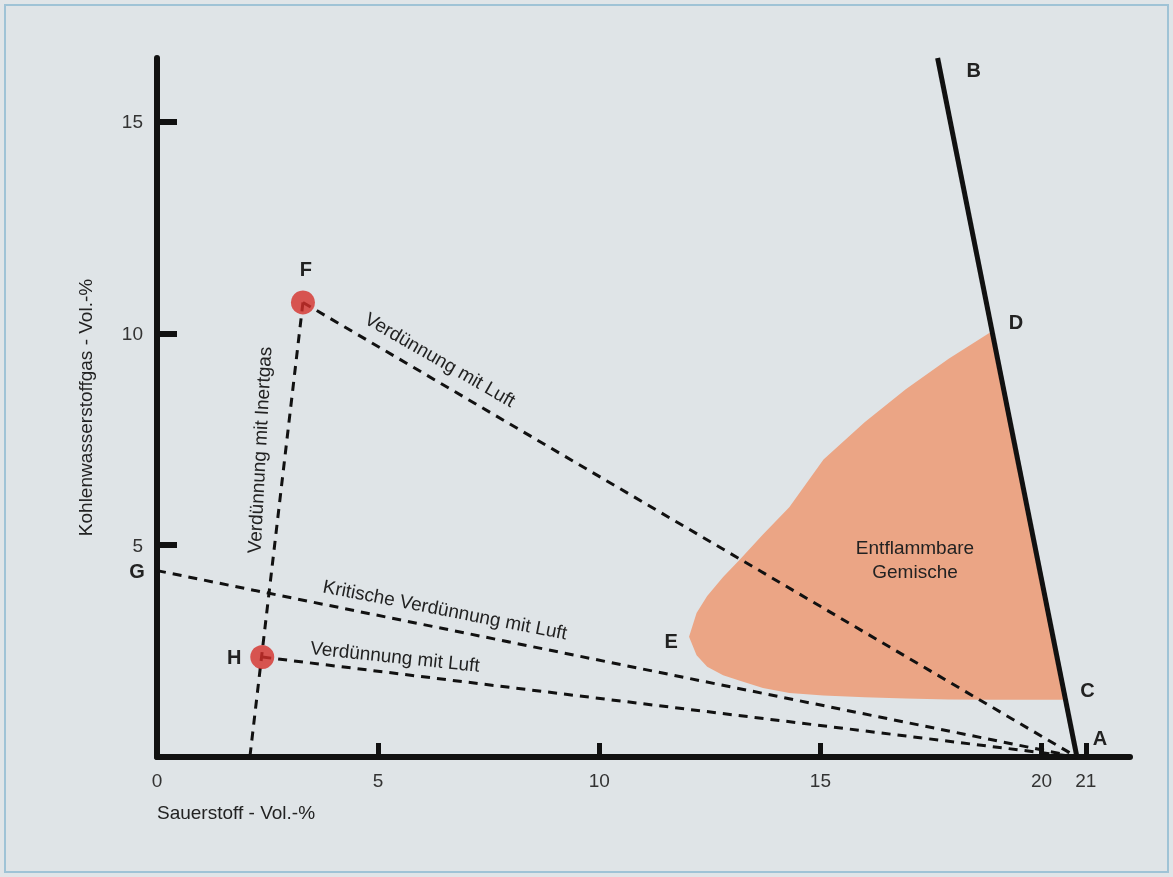  Describe the element at coordinates (1086, 780) in the screenshot. I see `x-tick-label: 21` at that location.